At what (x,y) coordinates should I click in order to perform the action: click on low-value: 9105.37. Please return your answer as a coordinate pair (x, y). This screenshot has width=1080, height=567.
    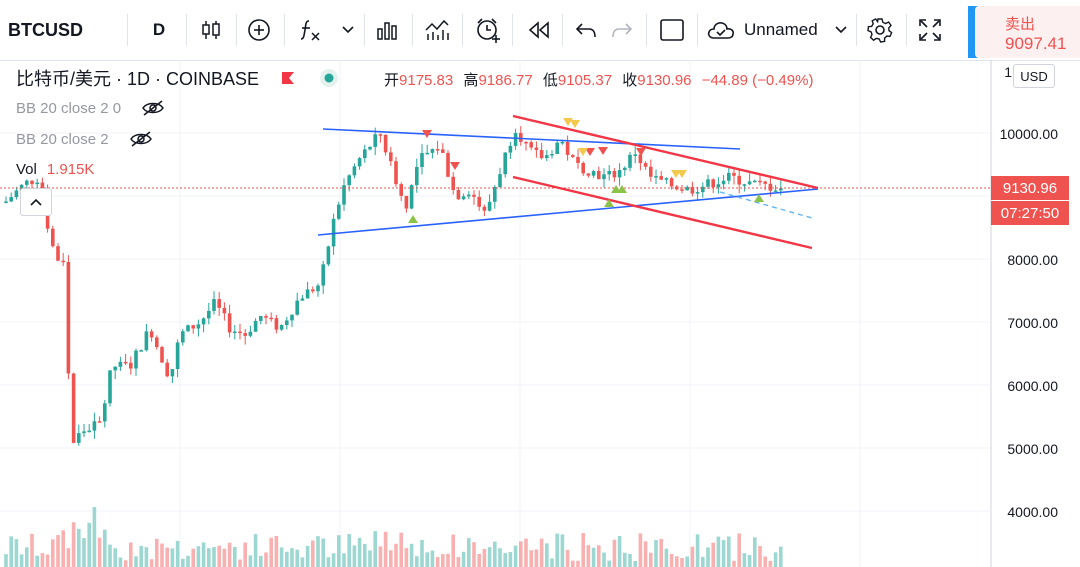
    Looking at the image, I should click on (585, 80).